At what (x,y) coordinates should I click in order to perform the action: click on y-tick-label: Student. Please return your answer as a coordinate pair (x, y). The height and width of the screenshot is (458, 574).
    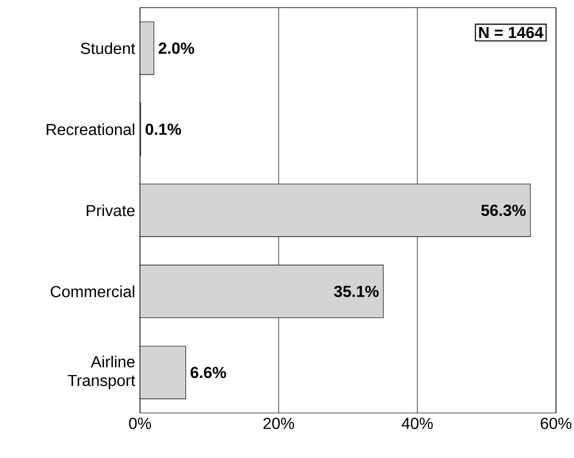
    Looking at the image, I should click on (108, 48).